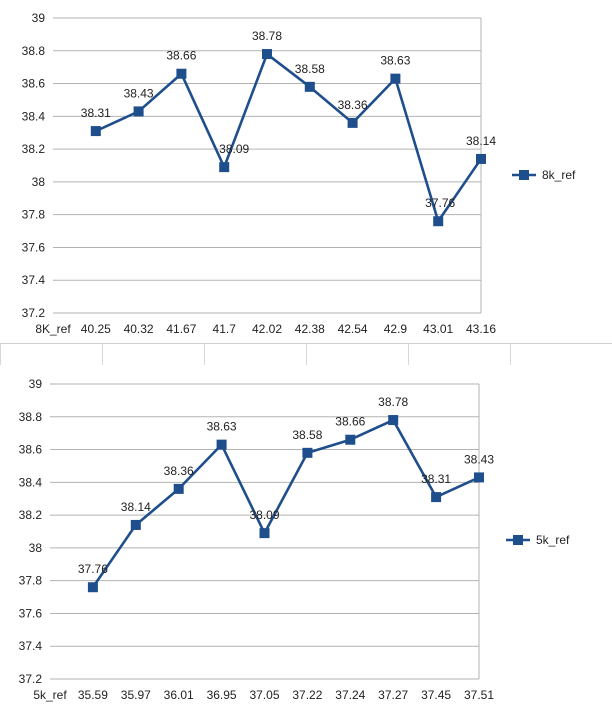 The width and height of the screenshot is (612, 722). What do you see at coordinates (481, 329) in the screenshot?
I see `x-tick-label: 43.16` at bounding box center [481, 329].